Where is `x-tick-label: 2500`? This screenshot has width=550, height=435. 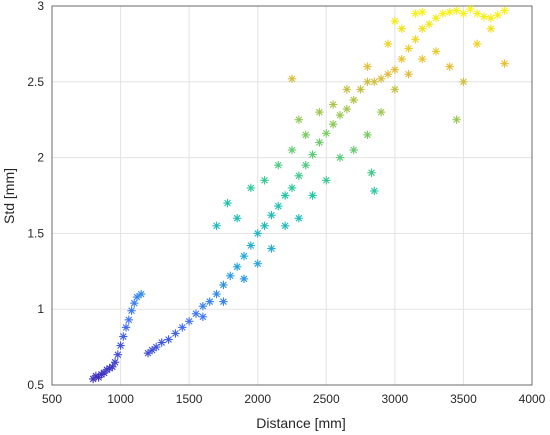
x-tick-label: 2500 is located at coordinates (326, 399).